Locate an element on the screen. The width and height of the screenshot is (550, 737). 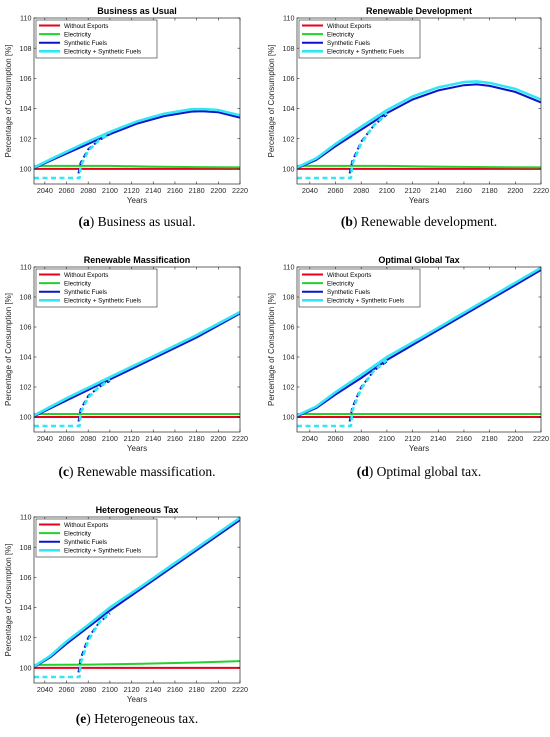
caption-tag-close: ) is located at coordinates (90, 718).